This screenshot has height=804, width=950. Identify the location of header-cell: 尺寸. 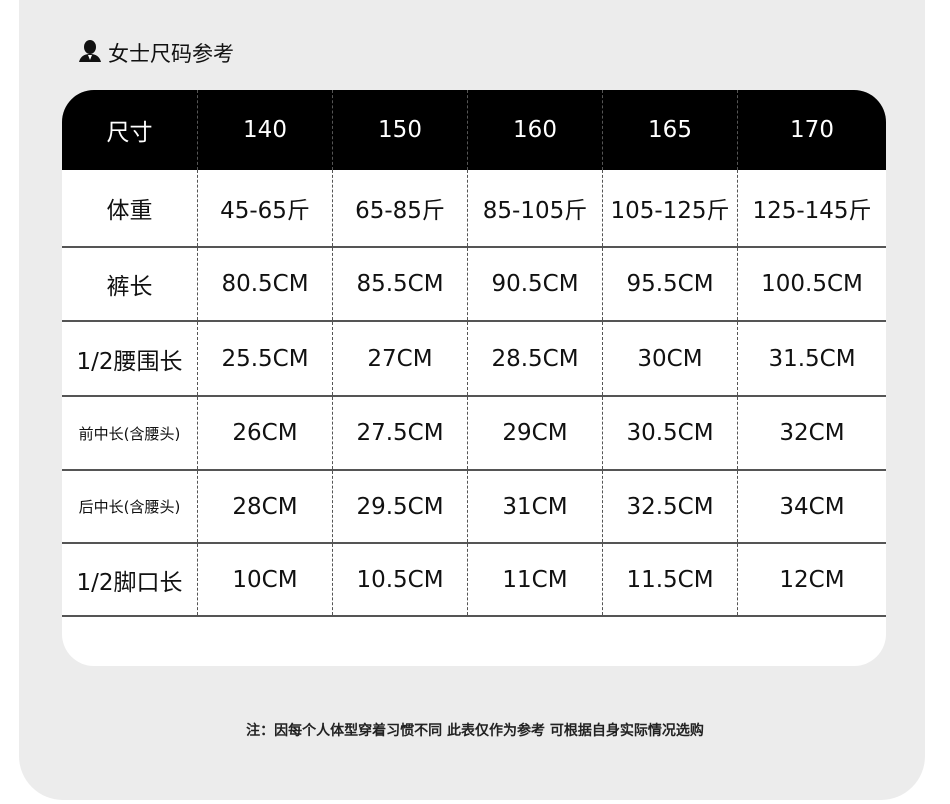
(130, 130).